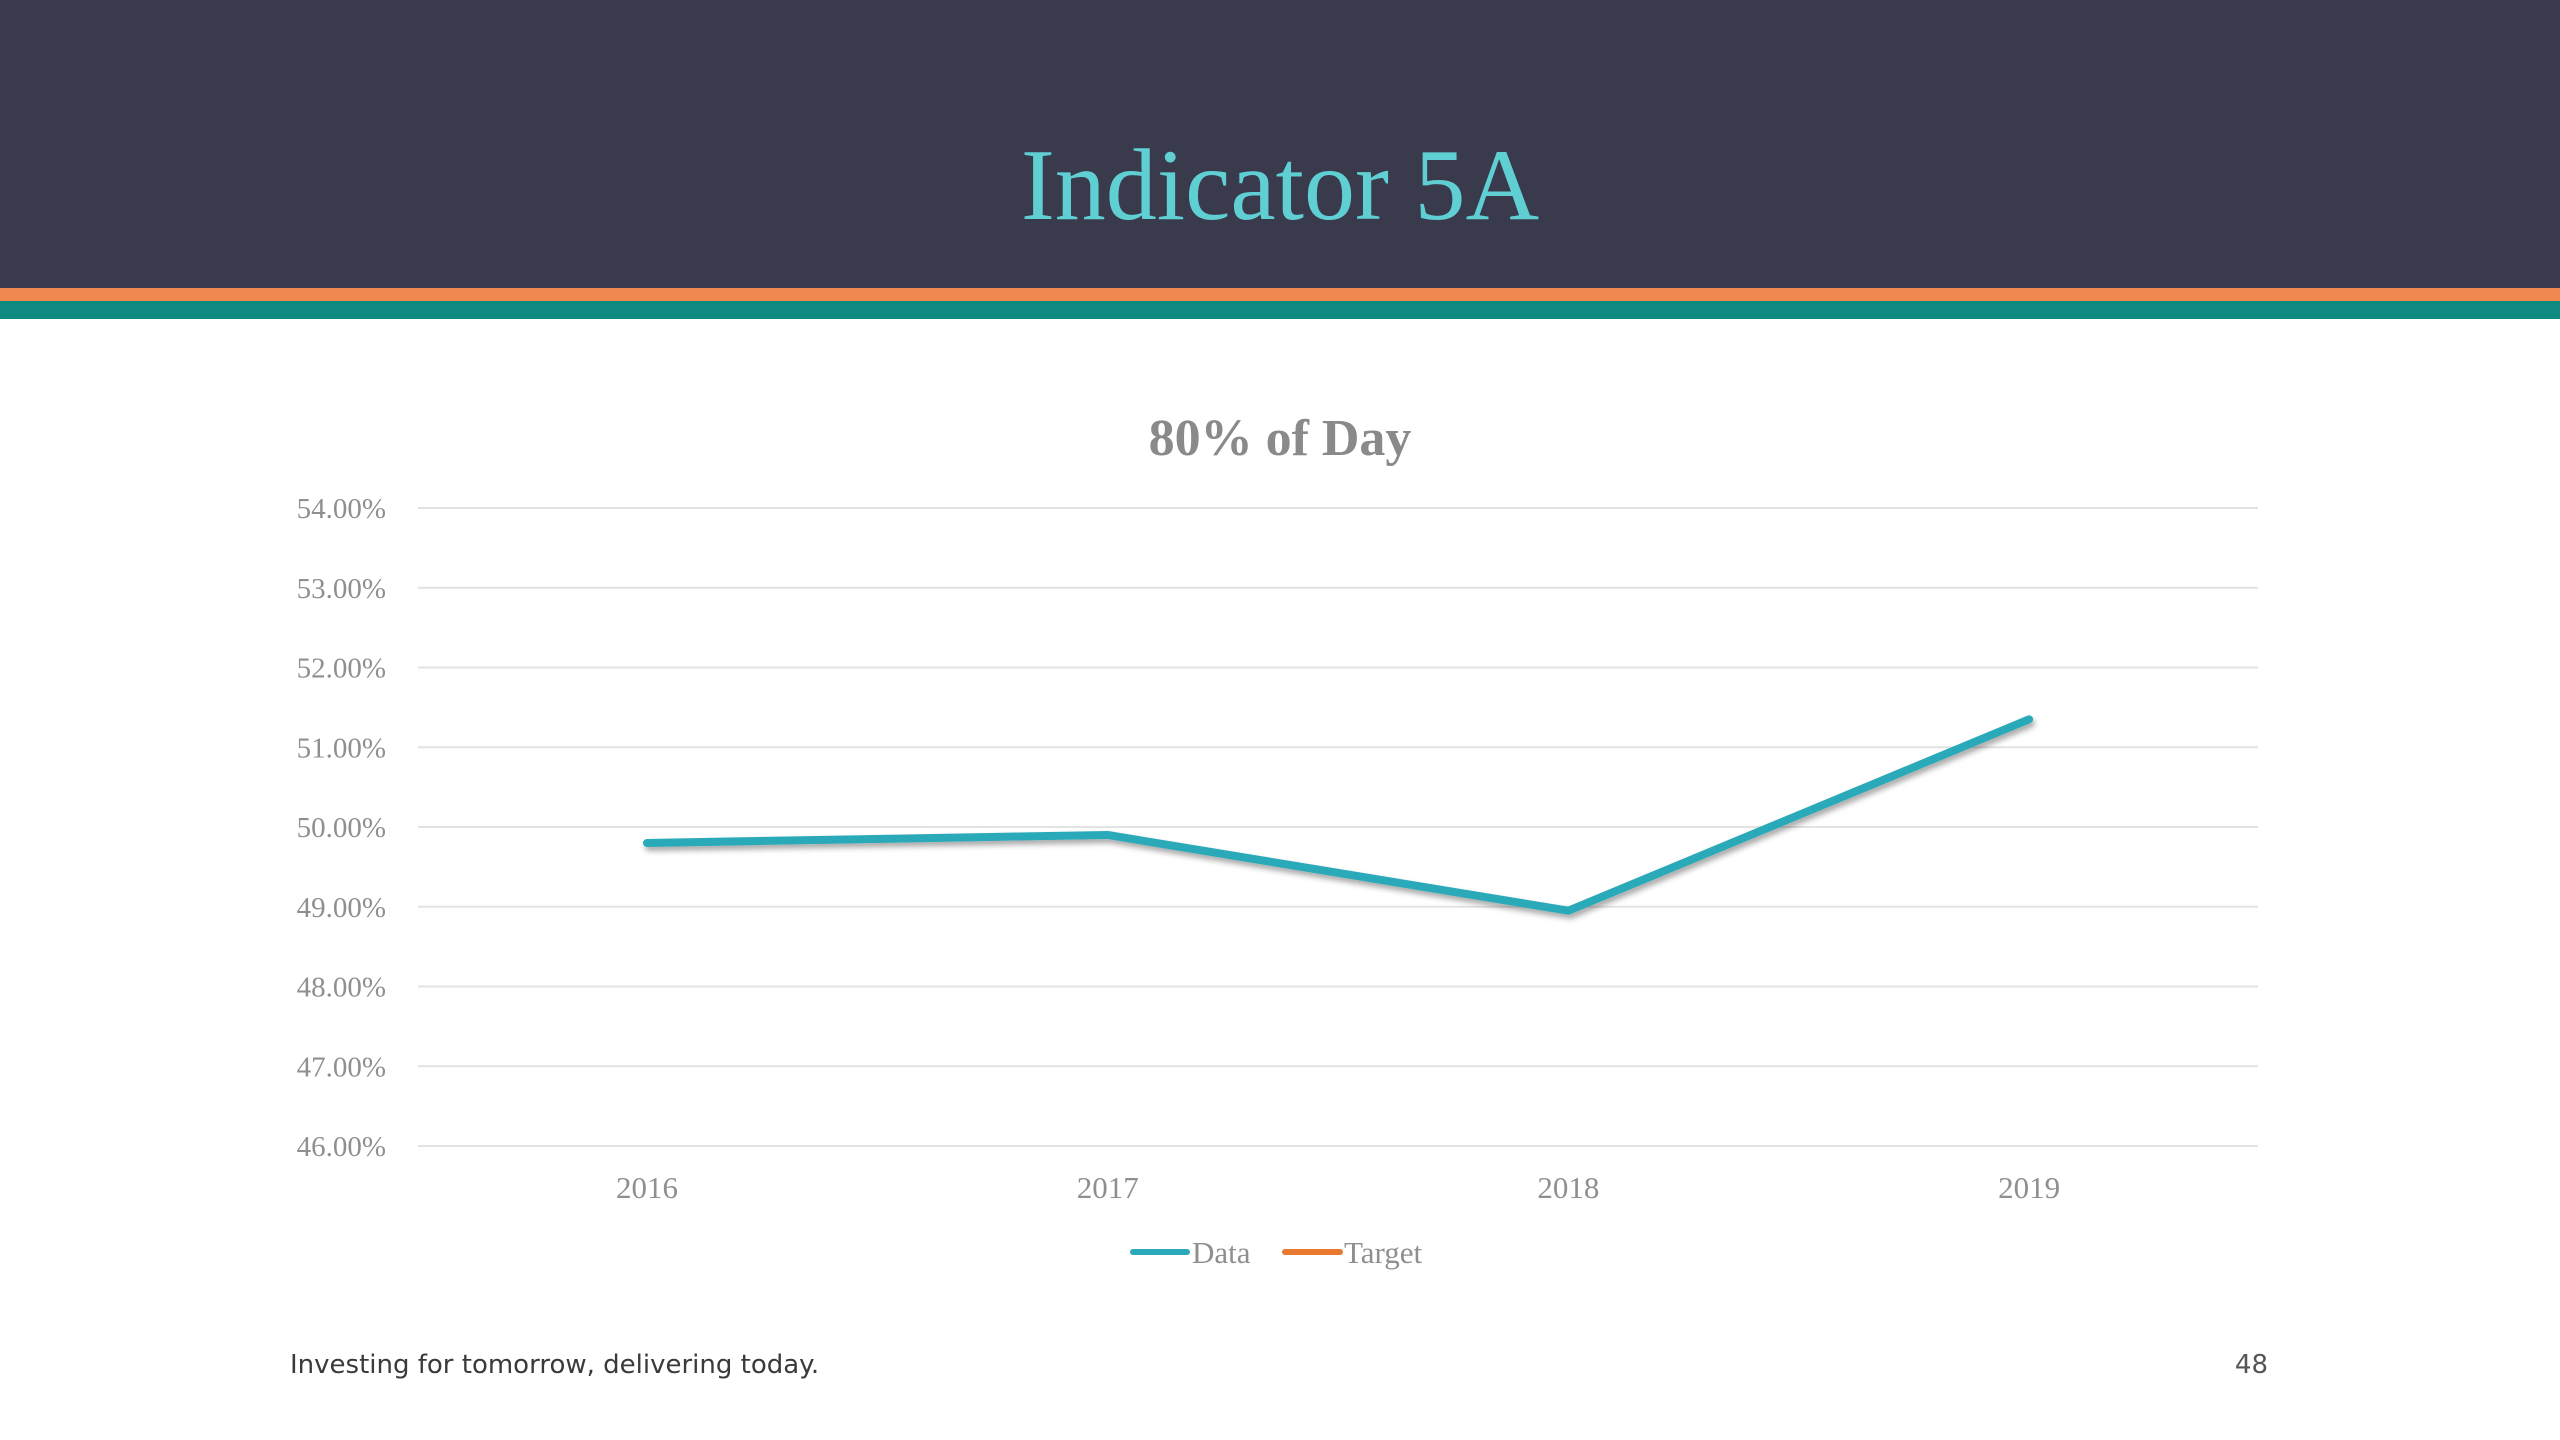 This screenshot has height=1440, width=2560. What do you see at coordinates (341, 748) in the screenshot?
I see `y-tick-label: 51.00%` at bounding box center [341, 748].